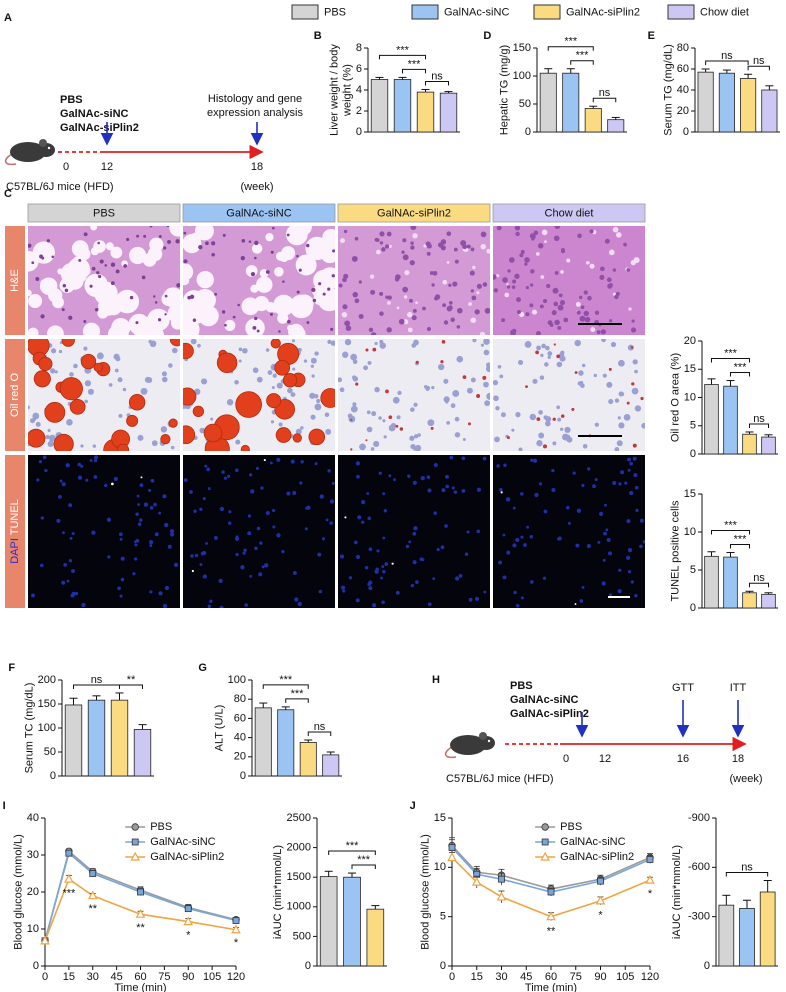 This screenshot has width=786, height=992. What do you see at coordinates (335, 12) in the screenshot?
I see `legend-label: PBS` at bounding box center [335, 12].